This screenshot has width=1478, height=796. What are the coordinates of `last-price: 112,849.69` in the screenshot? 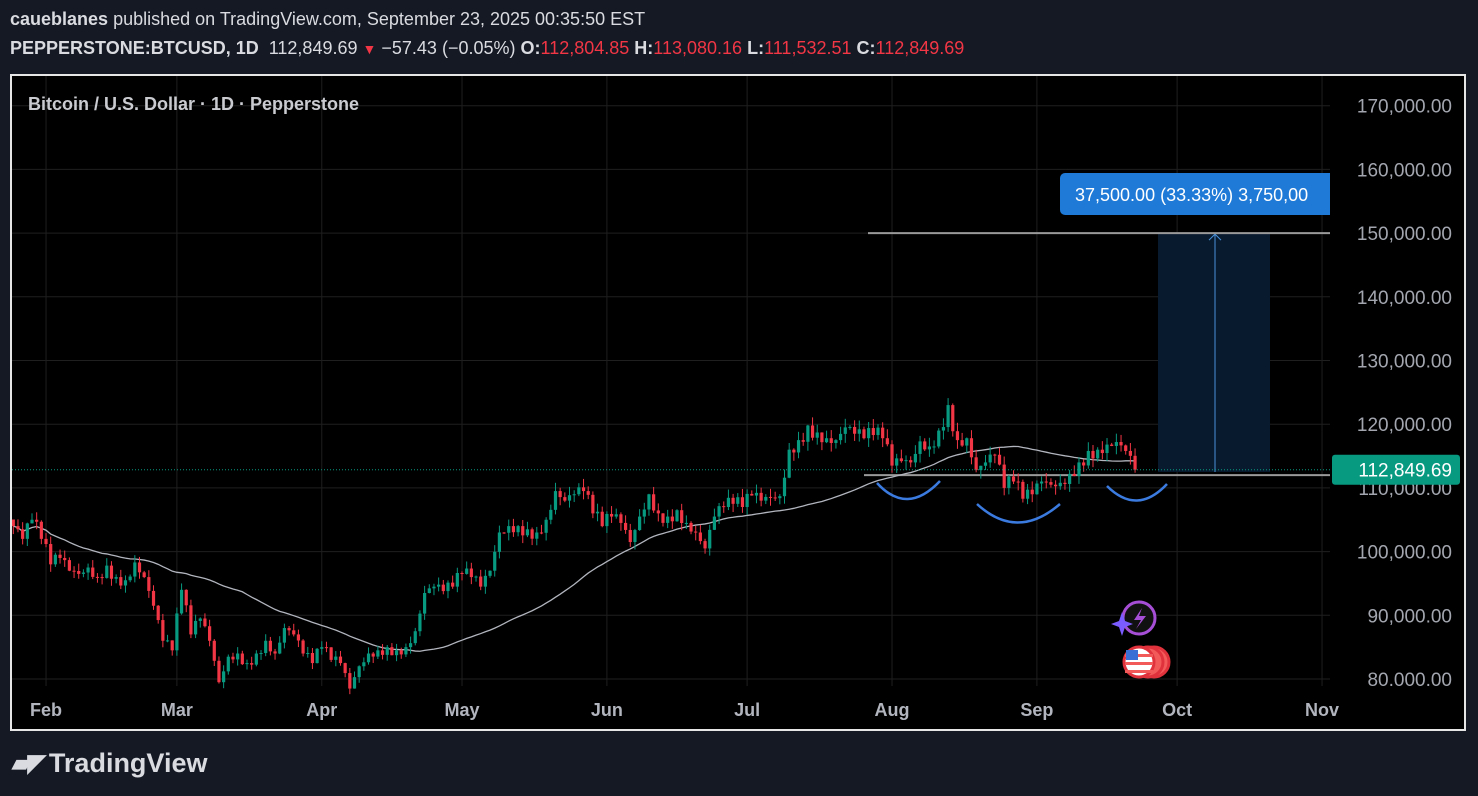 It's located at (313, 48).